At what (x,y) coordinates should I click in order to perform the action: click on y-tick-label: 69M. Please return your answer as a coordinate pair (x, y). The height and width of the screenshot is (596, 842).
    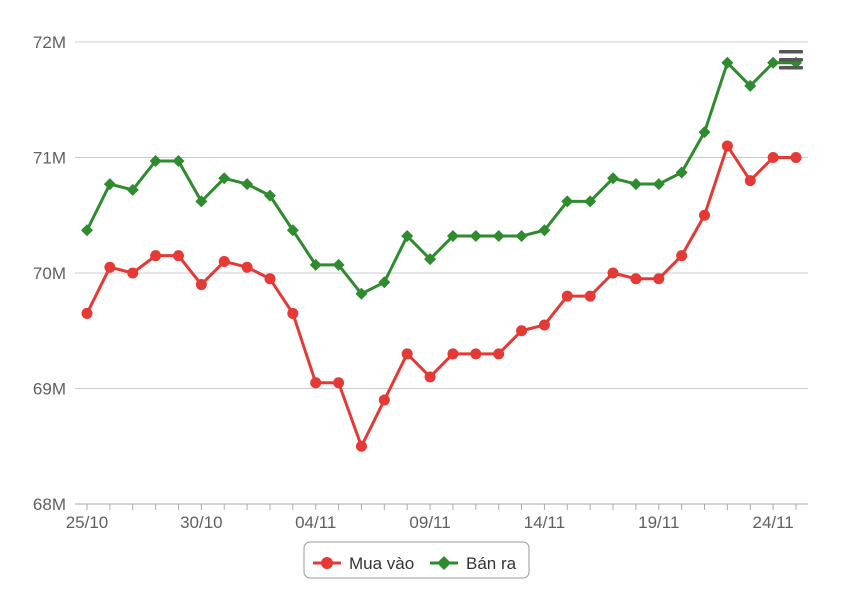
    Looking at the image, I should click on (49, 389).